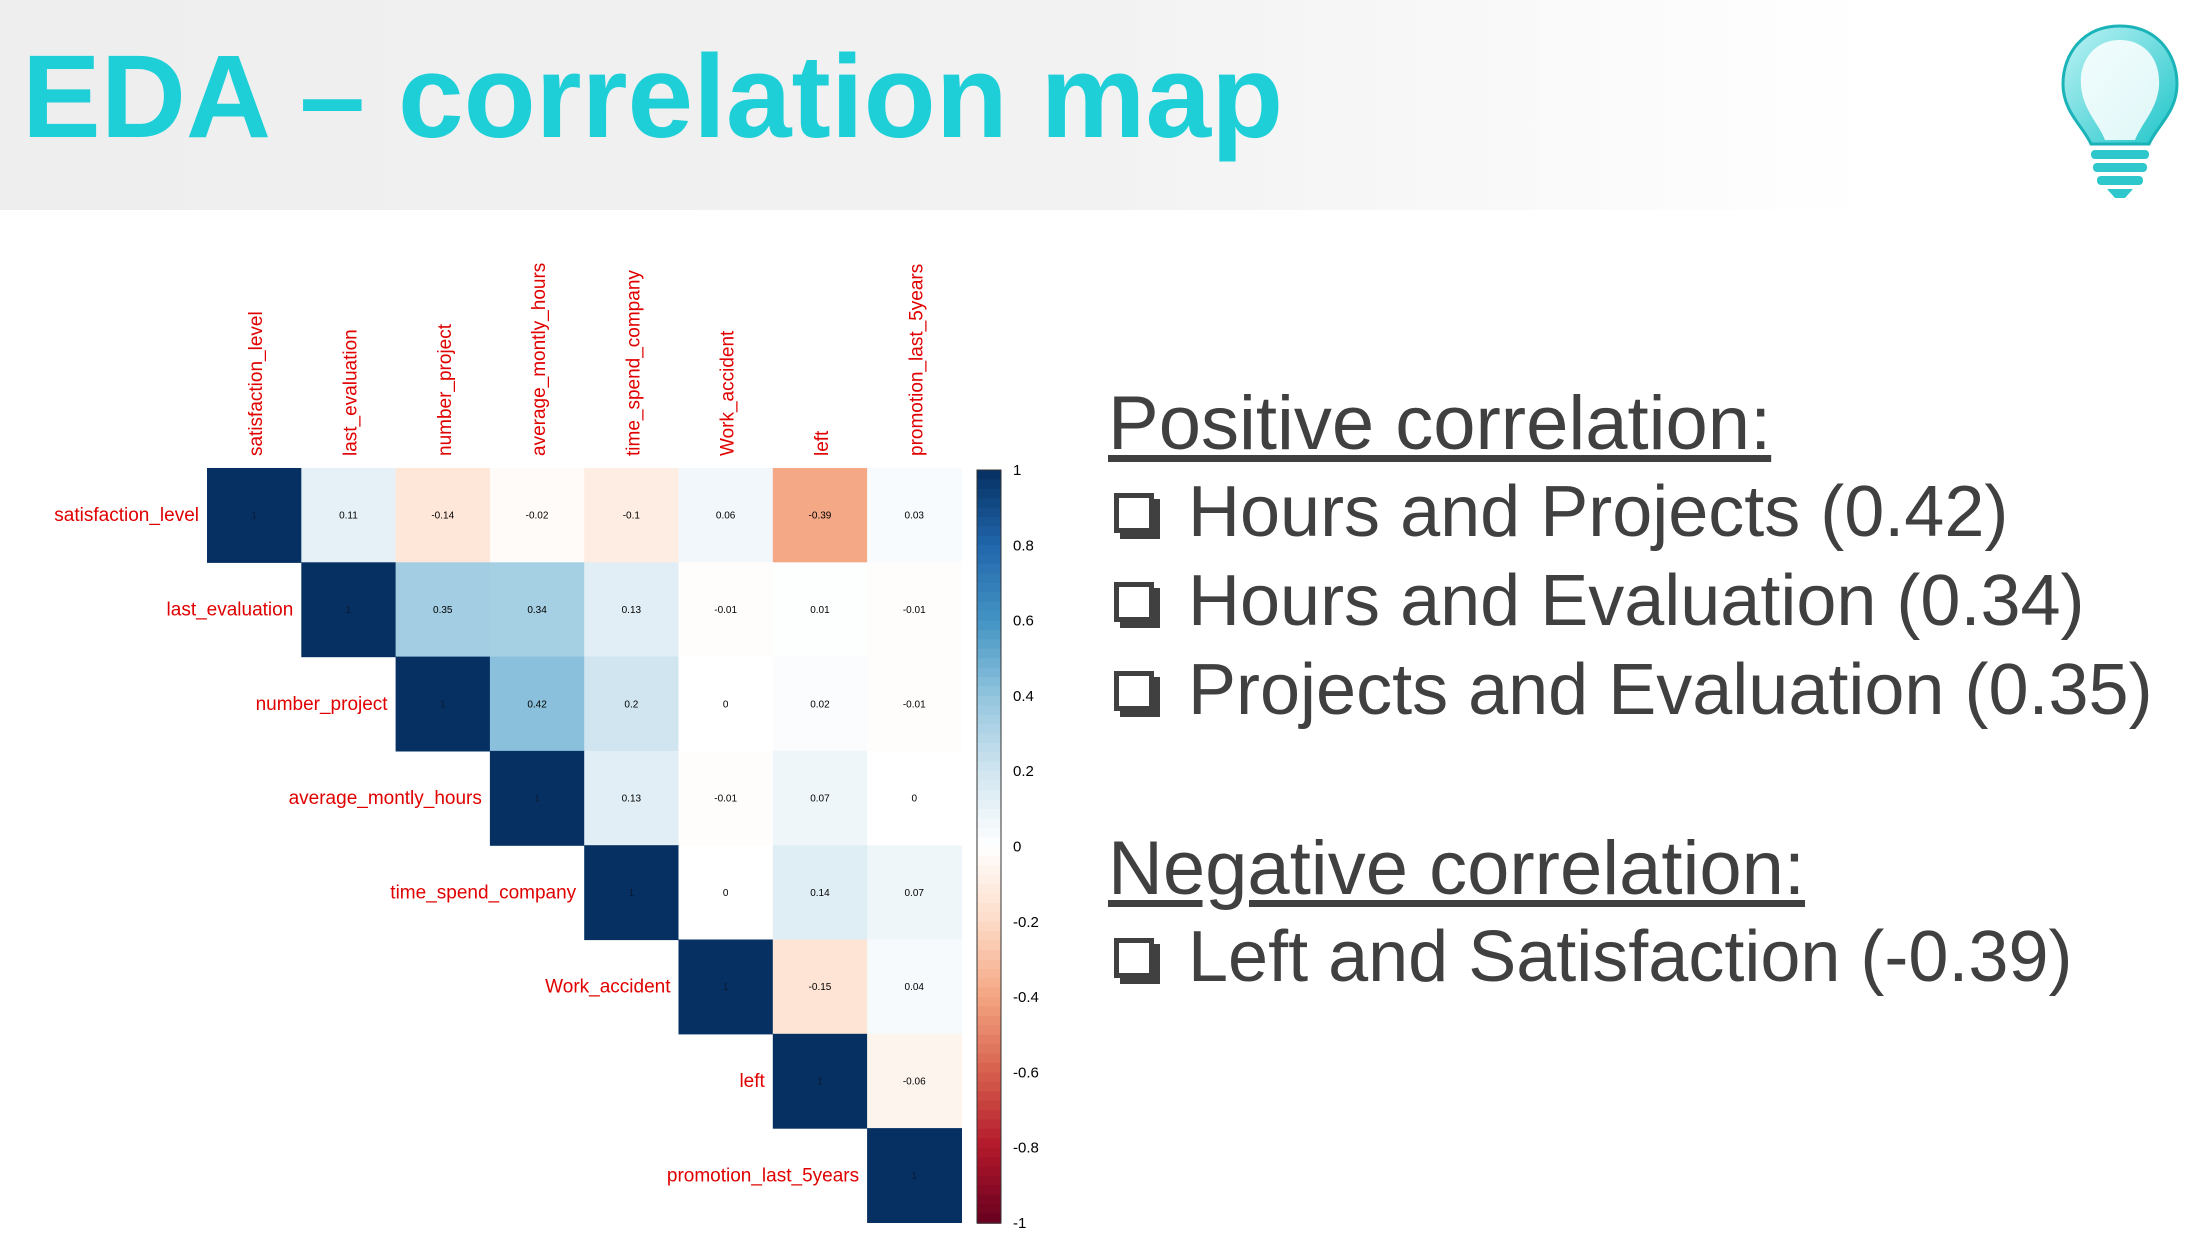  Describe the element at coordinates (653, 97) in the screenshot. I see `page-title: EDA – correlation map` at that location.